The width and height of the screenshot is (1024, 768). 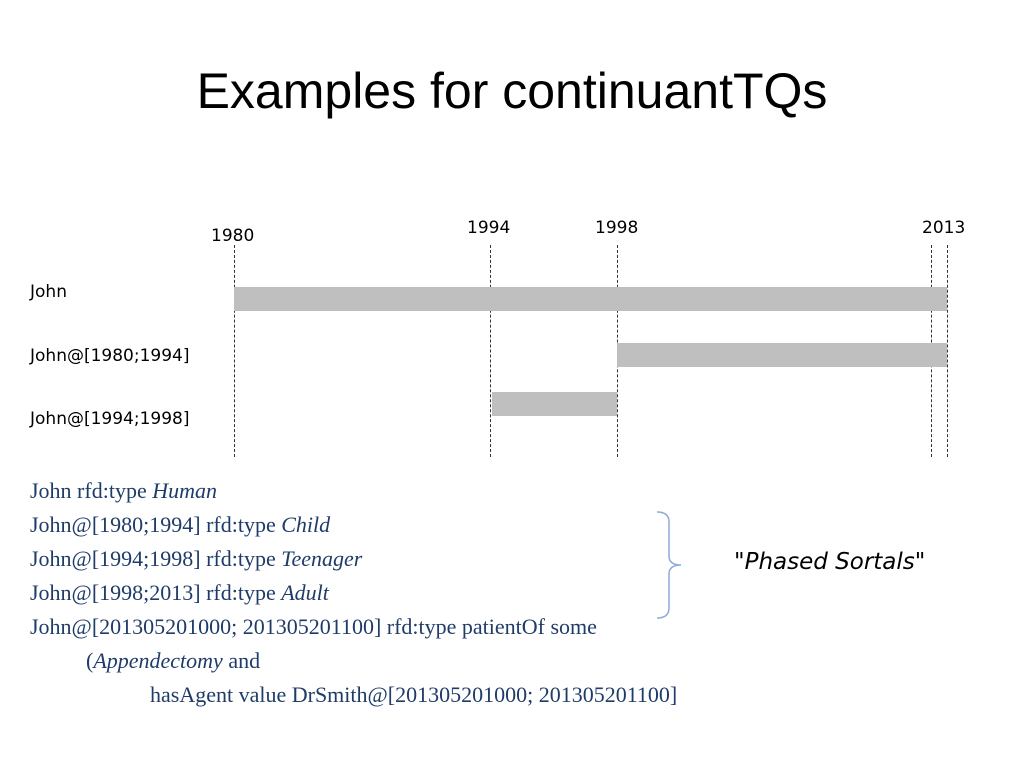 I want to click on row-label-john-1980-1994: John@[1980;1994], so click(x=110, y=356).